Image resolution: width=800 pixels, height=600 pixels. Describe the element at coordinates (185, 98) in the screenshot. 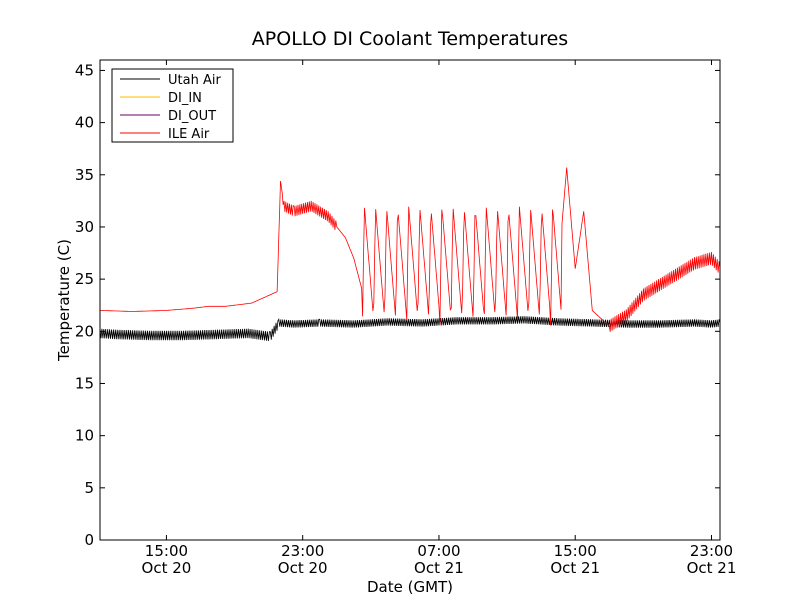

I see `legend-label: DI_IN` at that location.